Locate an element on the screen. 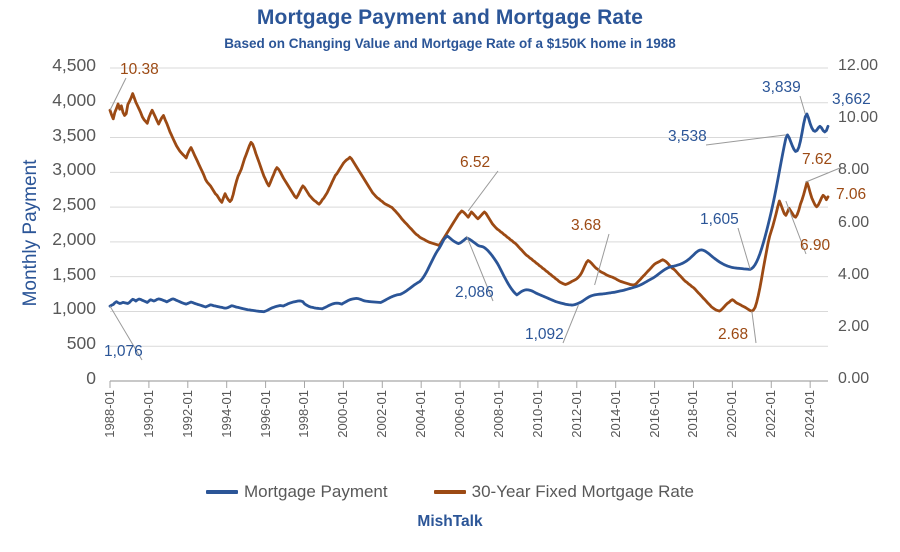  data-label-7-62: 7.62 is located at coordinates (817, 159).